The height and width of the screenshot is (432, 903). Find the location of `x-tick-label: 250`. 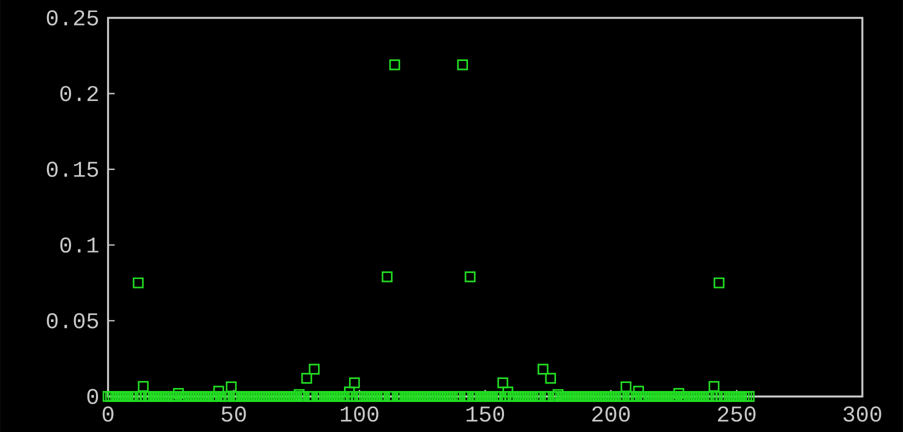

x-tick-label: 250 is located at coordinates (737, 414).